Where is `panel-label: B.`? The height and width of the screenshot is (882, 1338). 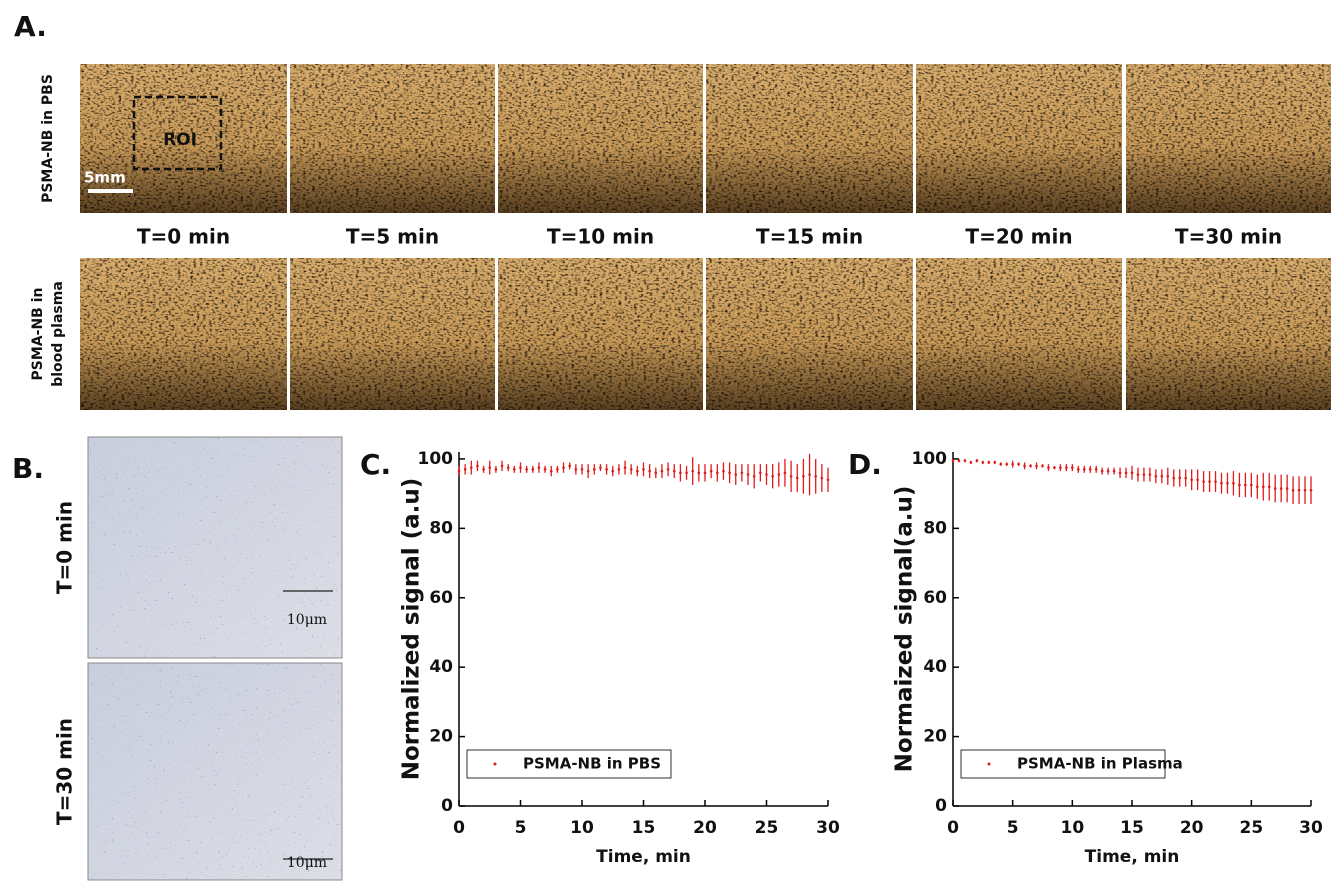 panel-label: B. is located at coordinates (28, 468).